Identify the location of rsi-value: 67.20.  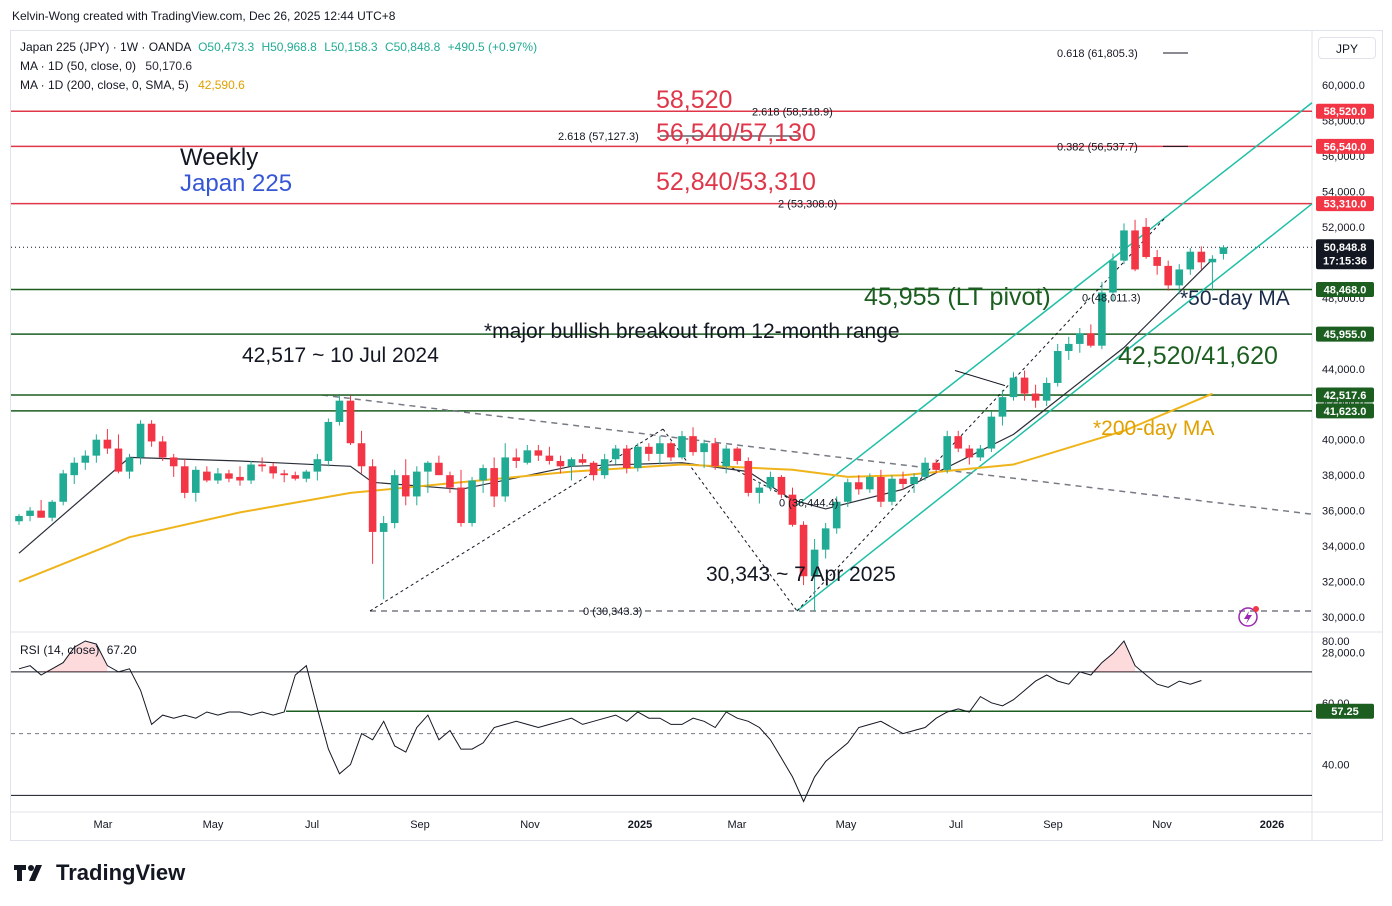
(121, 650).